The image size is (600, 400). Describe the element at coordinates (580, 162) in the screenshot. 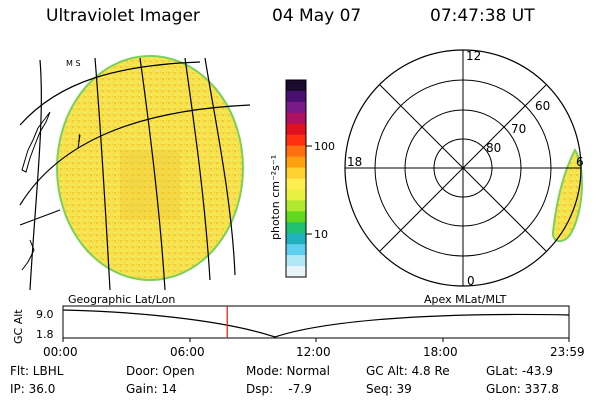

I see `mlt-label-6: 6` at that location.